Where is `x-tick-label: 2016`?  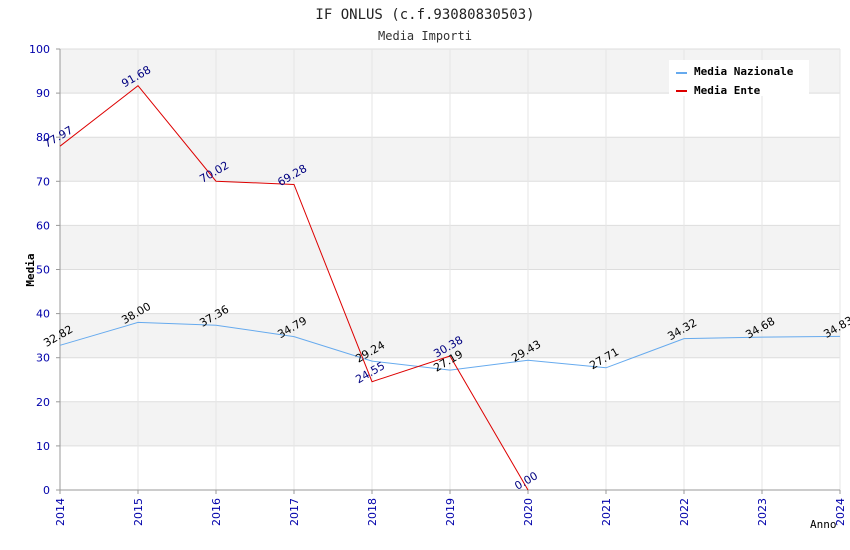
x-tick-label: 2016 is located at coordinates (216, 512).